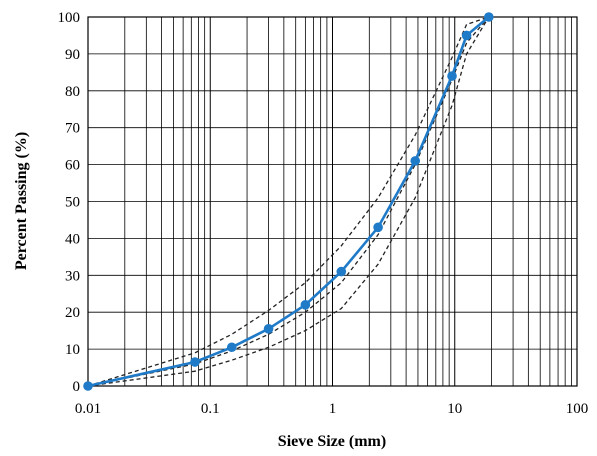 The image size is (597, 456). Describe the element at coordinates (21, 201) in the screenshot. I see `y-axis-title: Percent Passing (%)` at that location.